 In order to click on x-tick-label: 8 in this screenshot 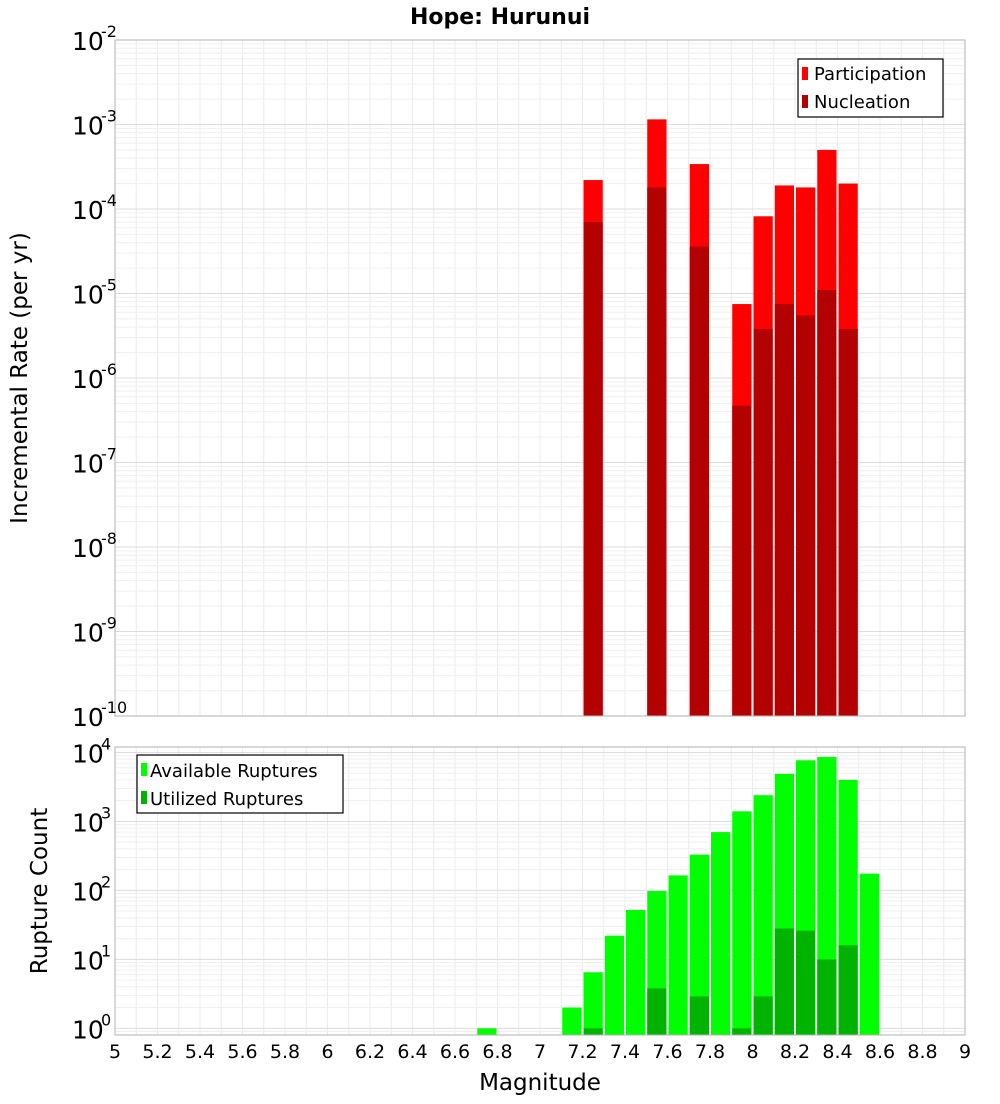, I will do `click(752, 1052)`.